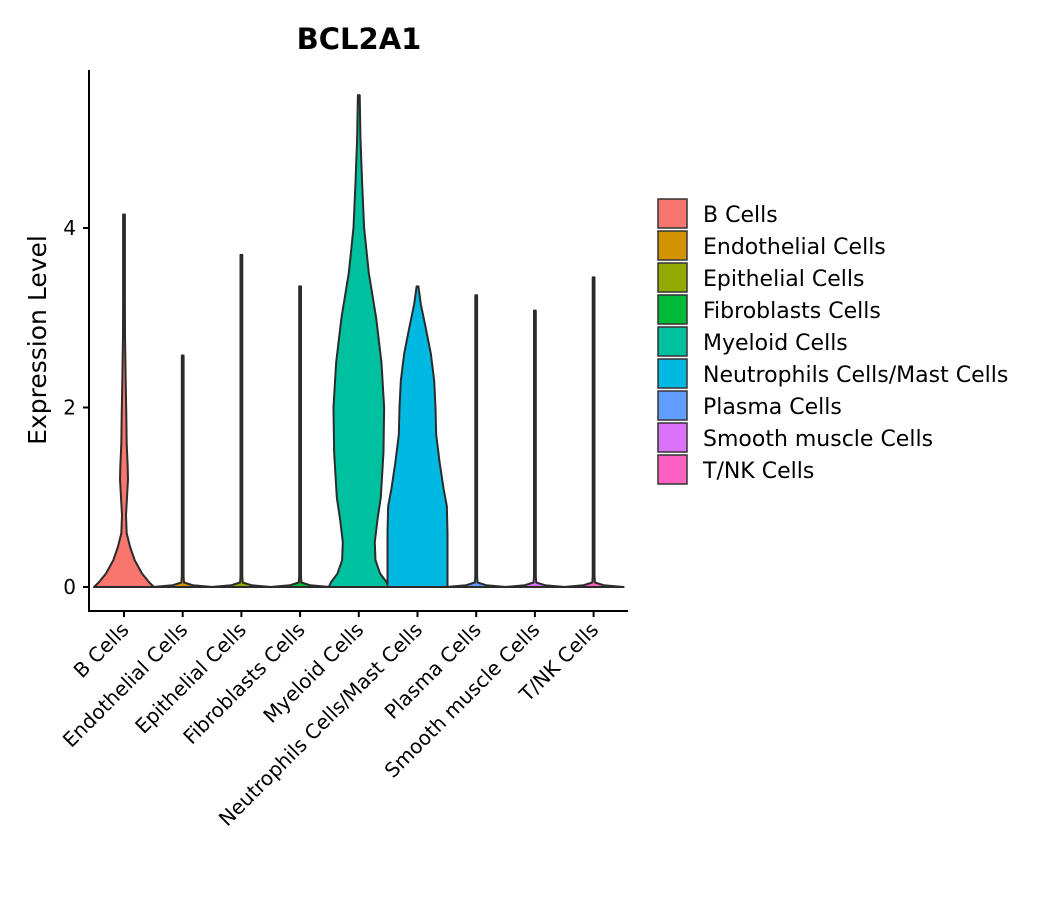 The height and width of the screenshot is (900, 1057). What do you see at coordinates (241, 420) in the screenshot?
I see `violin-epithelial-cells` at bounding box center [241, 420].